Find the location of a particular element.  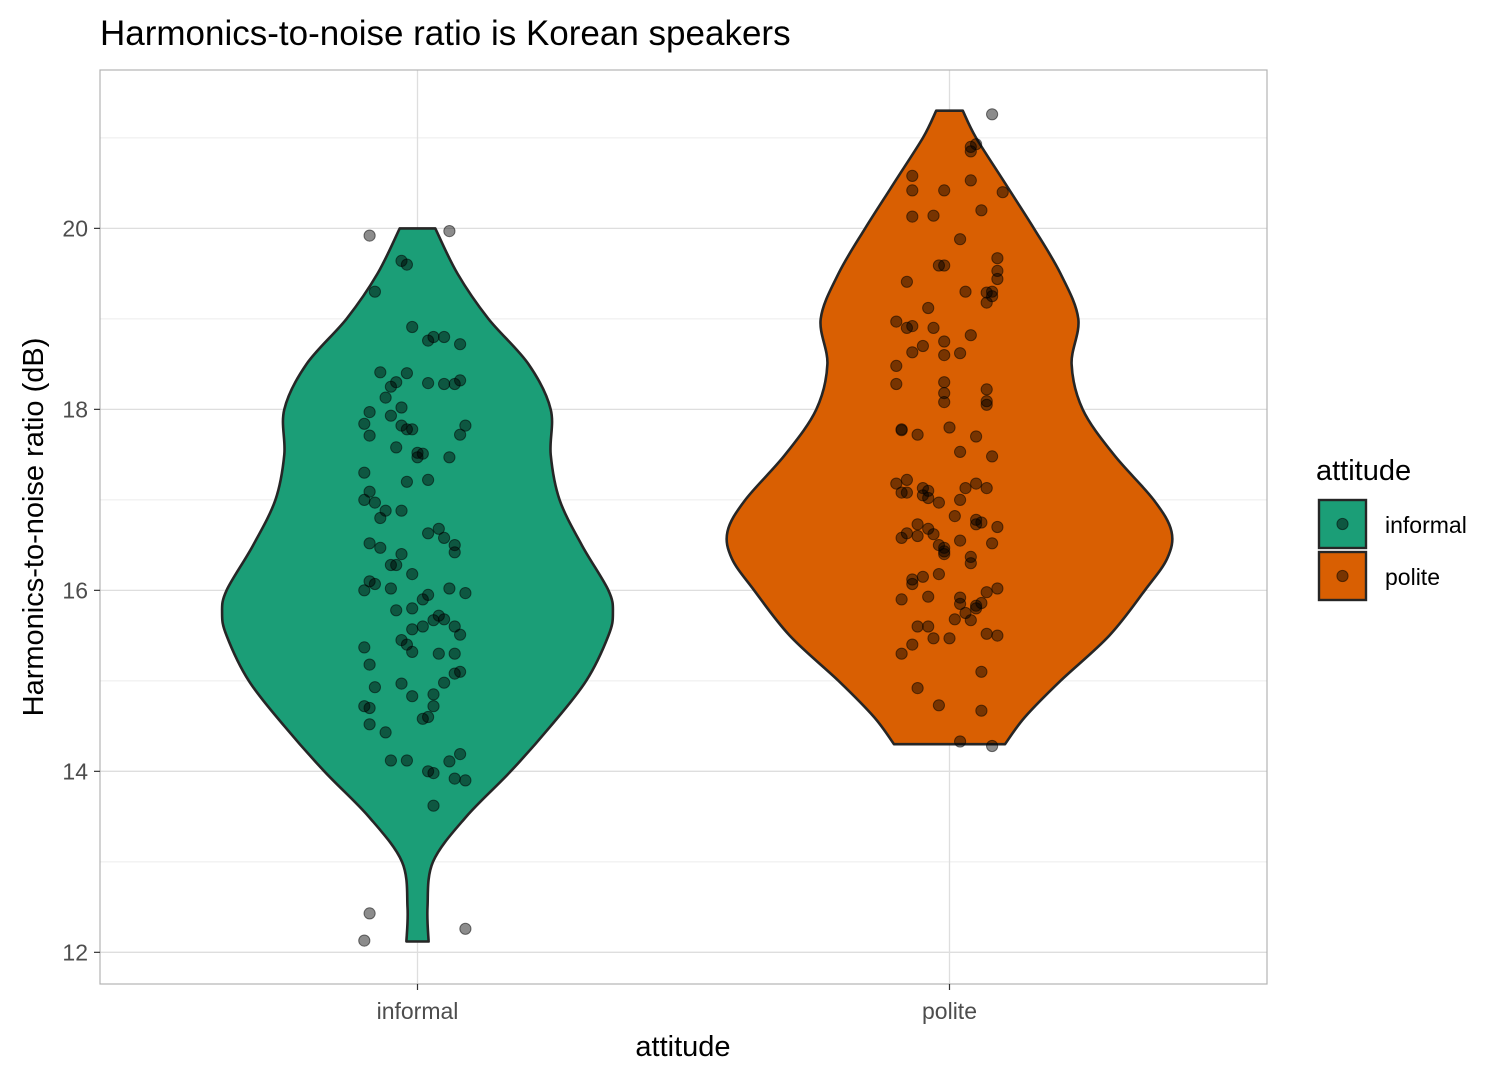

y-axis: 12 14 16 18 20 is located at coordinates (81, 590).